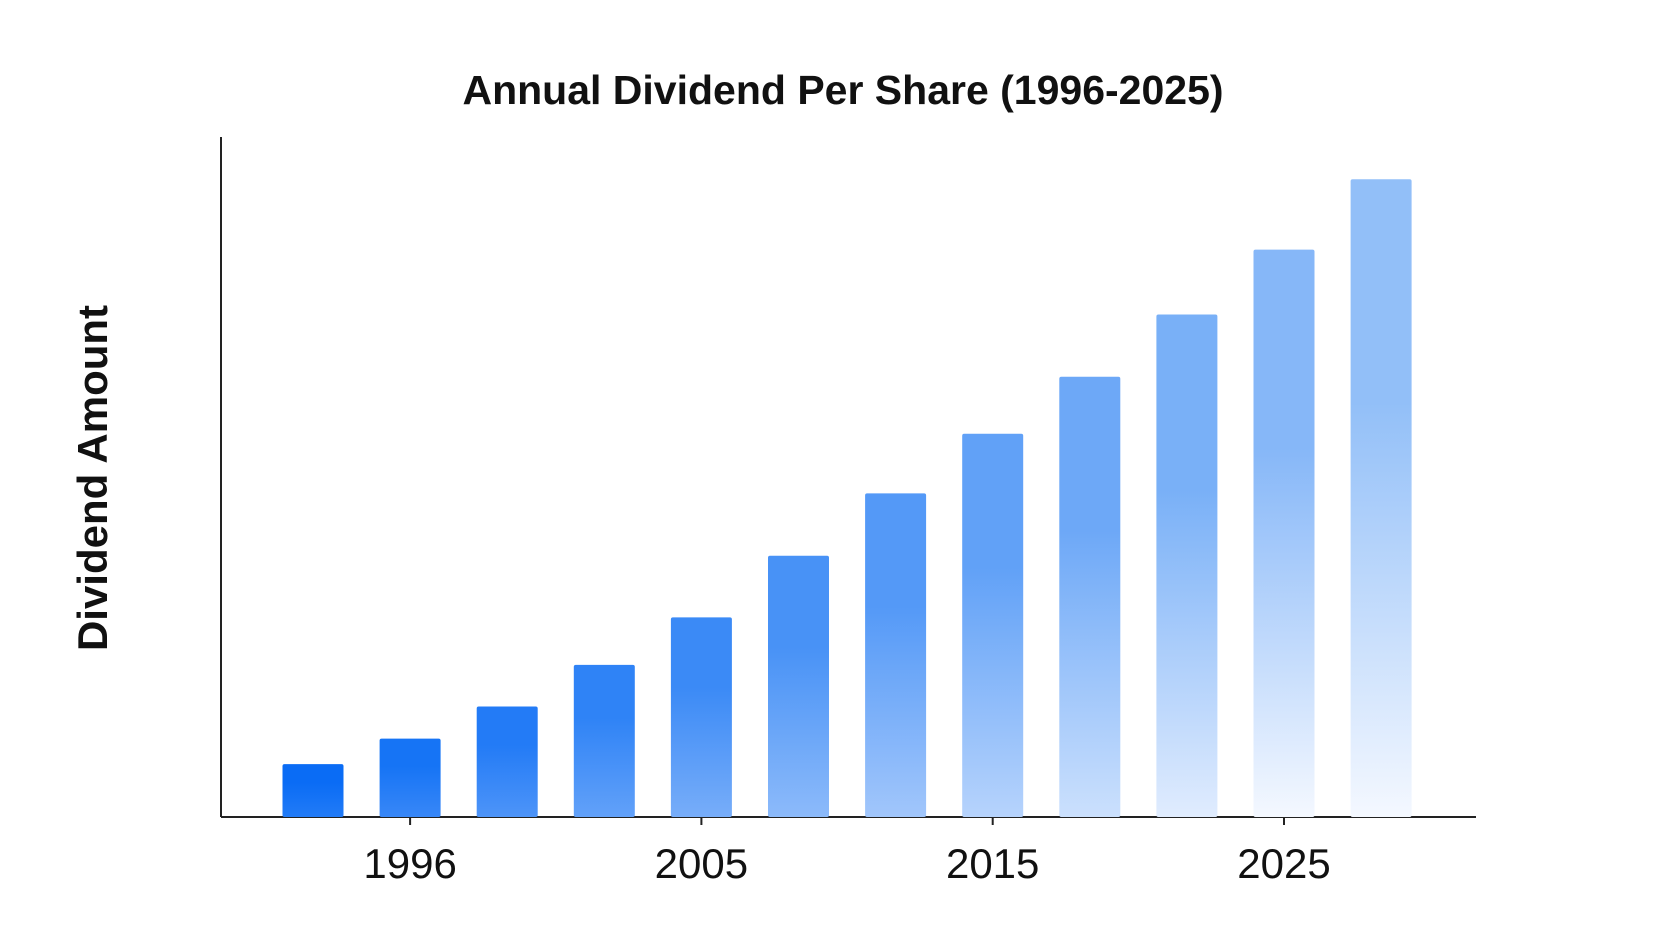  Describe the element at coordinates (313, 790) in the screenshot. I see `bar-1993` at that location.